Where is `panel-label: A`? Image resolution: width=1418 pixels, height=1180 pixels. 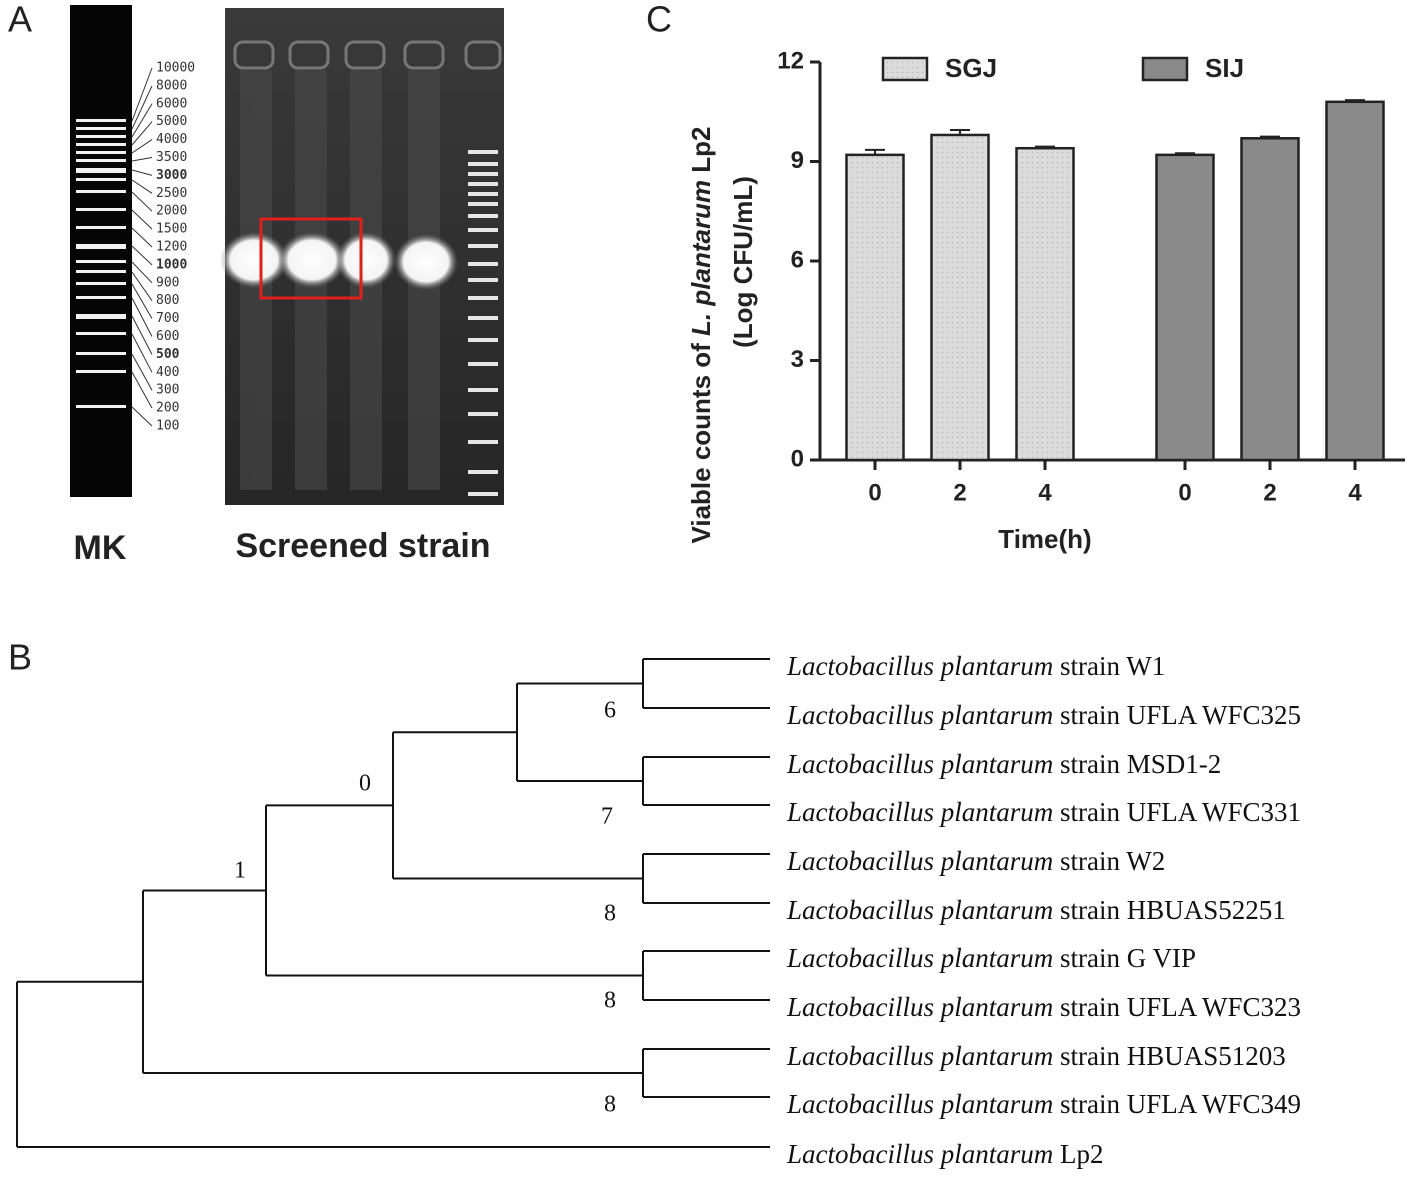
panel-label: A is located at coordinates (20, 20).